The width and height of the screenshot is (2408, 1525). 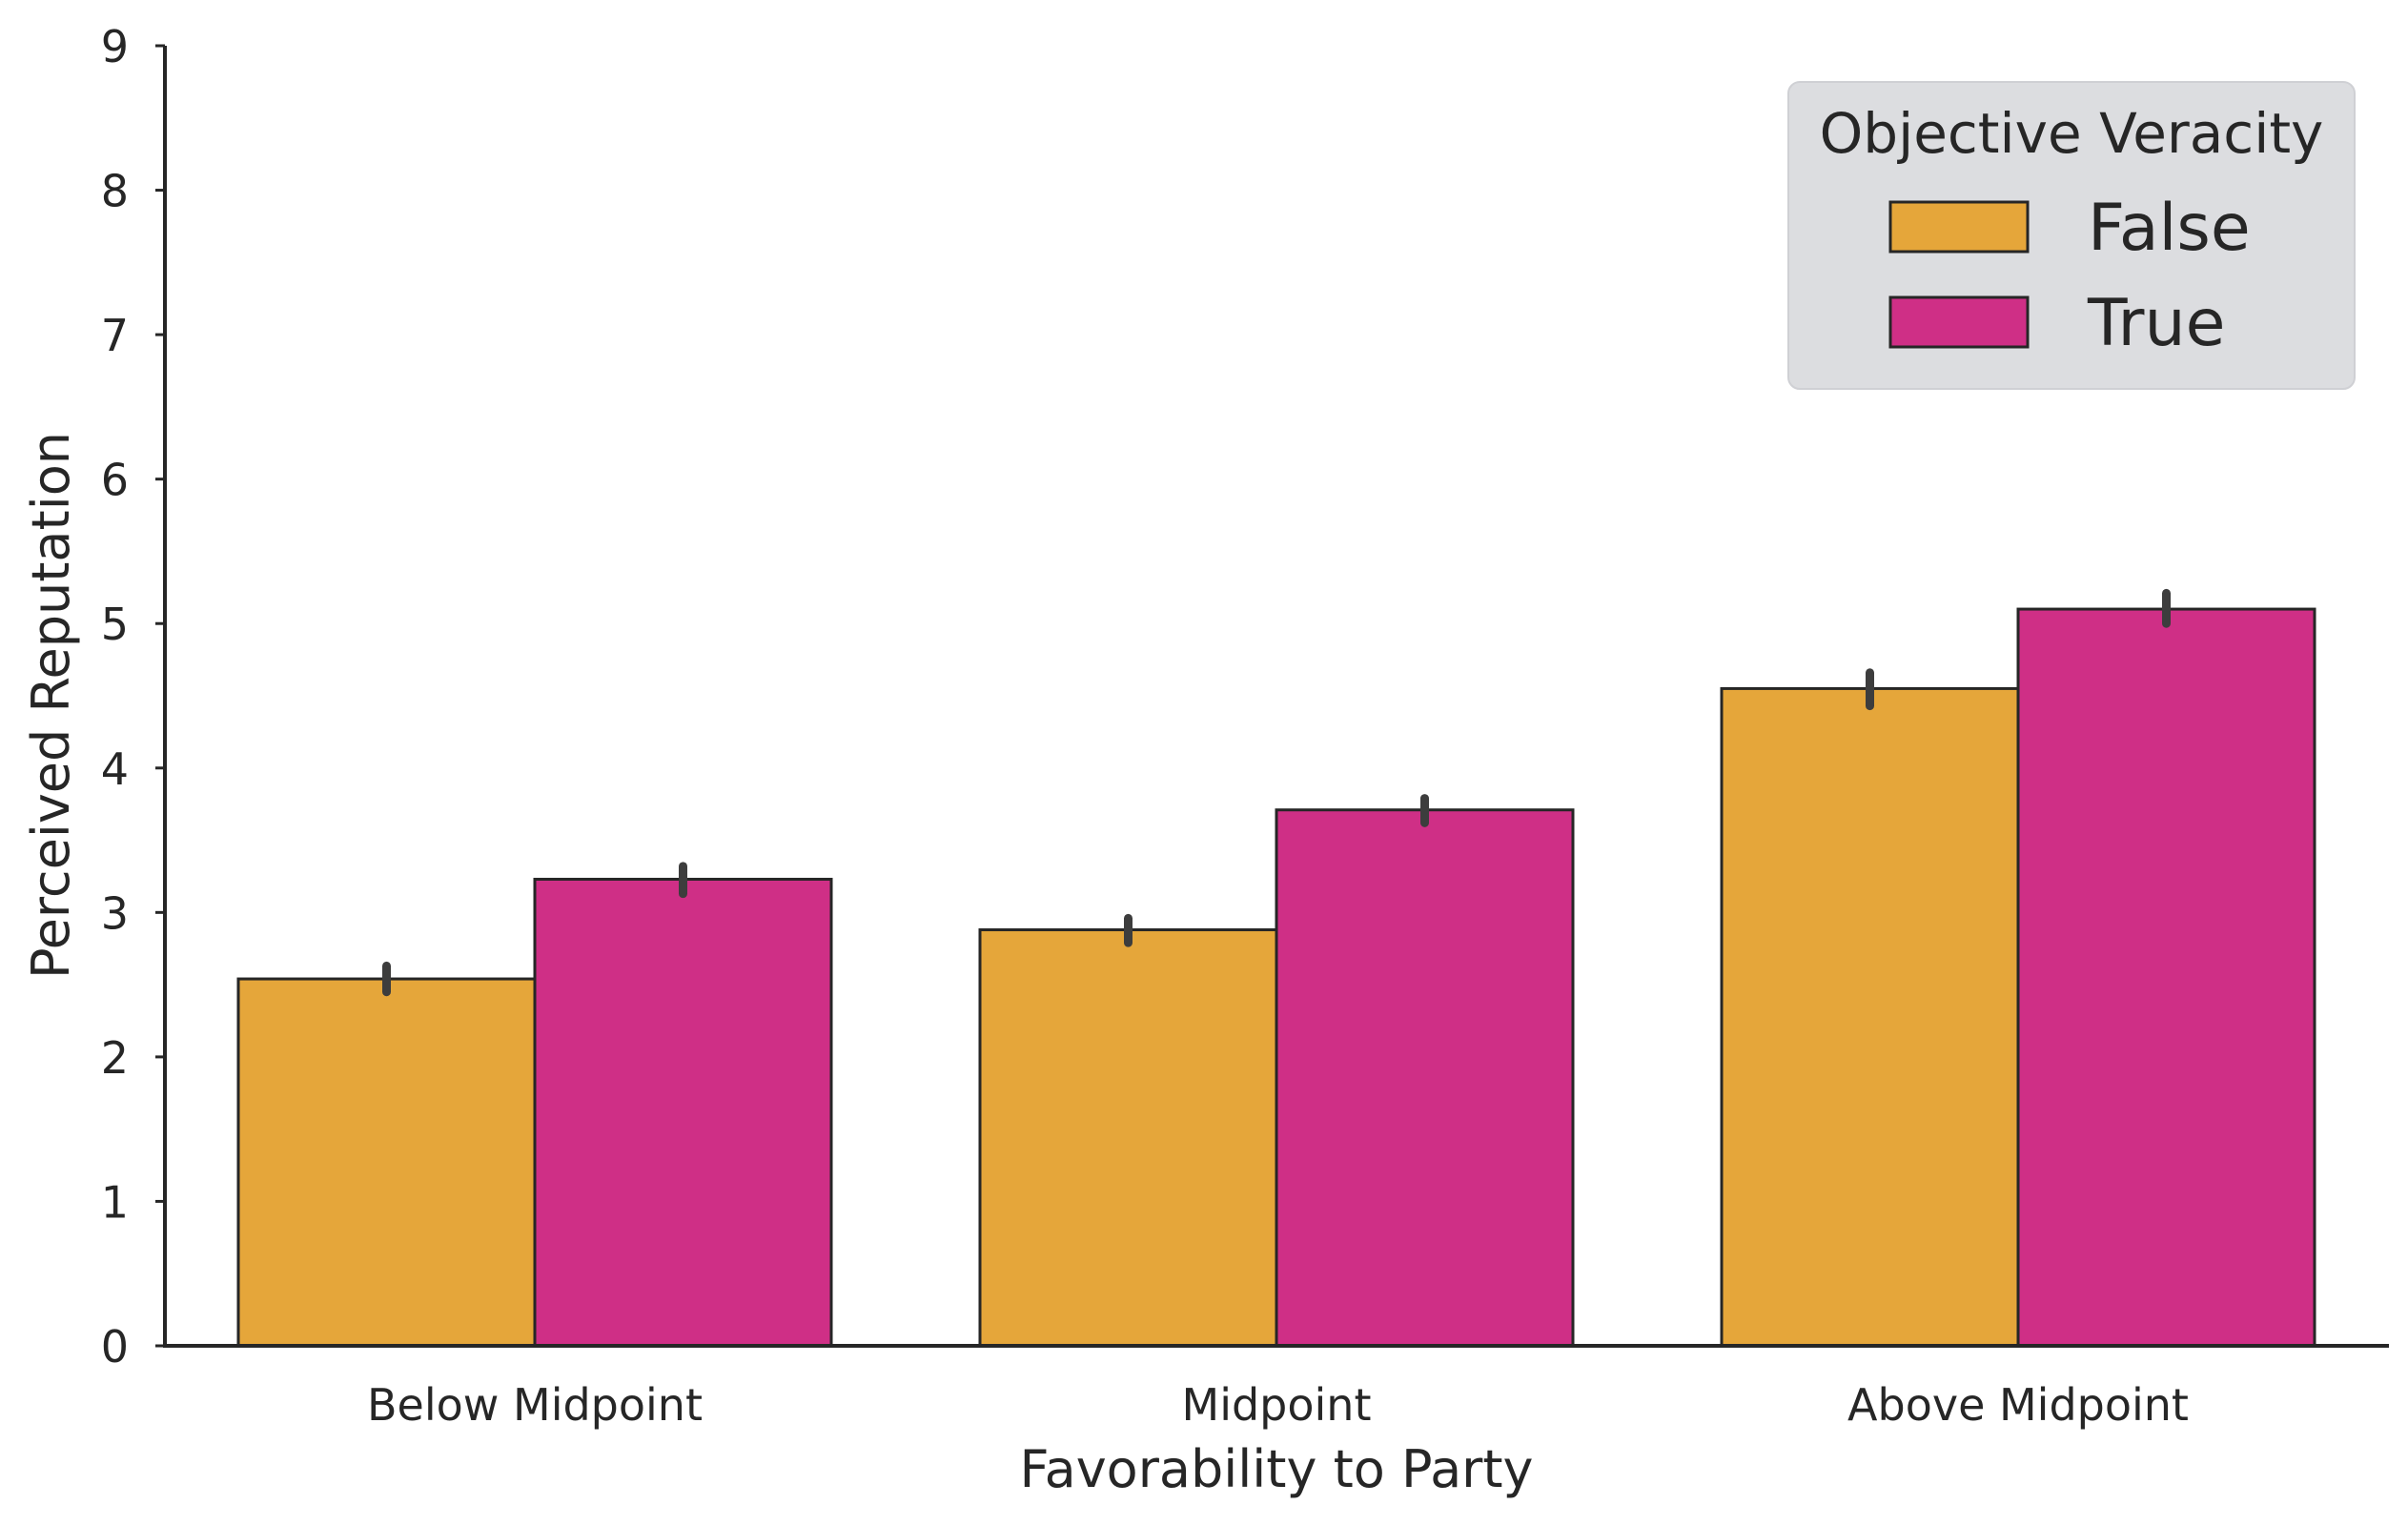 What do you see at coordinates (115, 481) in the screenshot?
I see `y-tick-label-6: 6` at bounding box center [115, 481].